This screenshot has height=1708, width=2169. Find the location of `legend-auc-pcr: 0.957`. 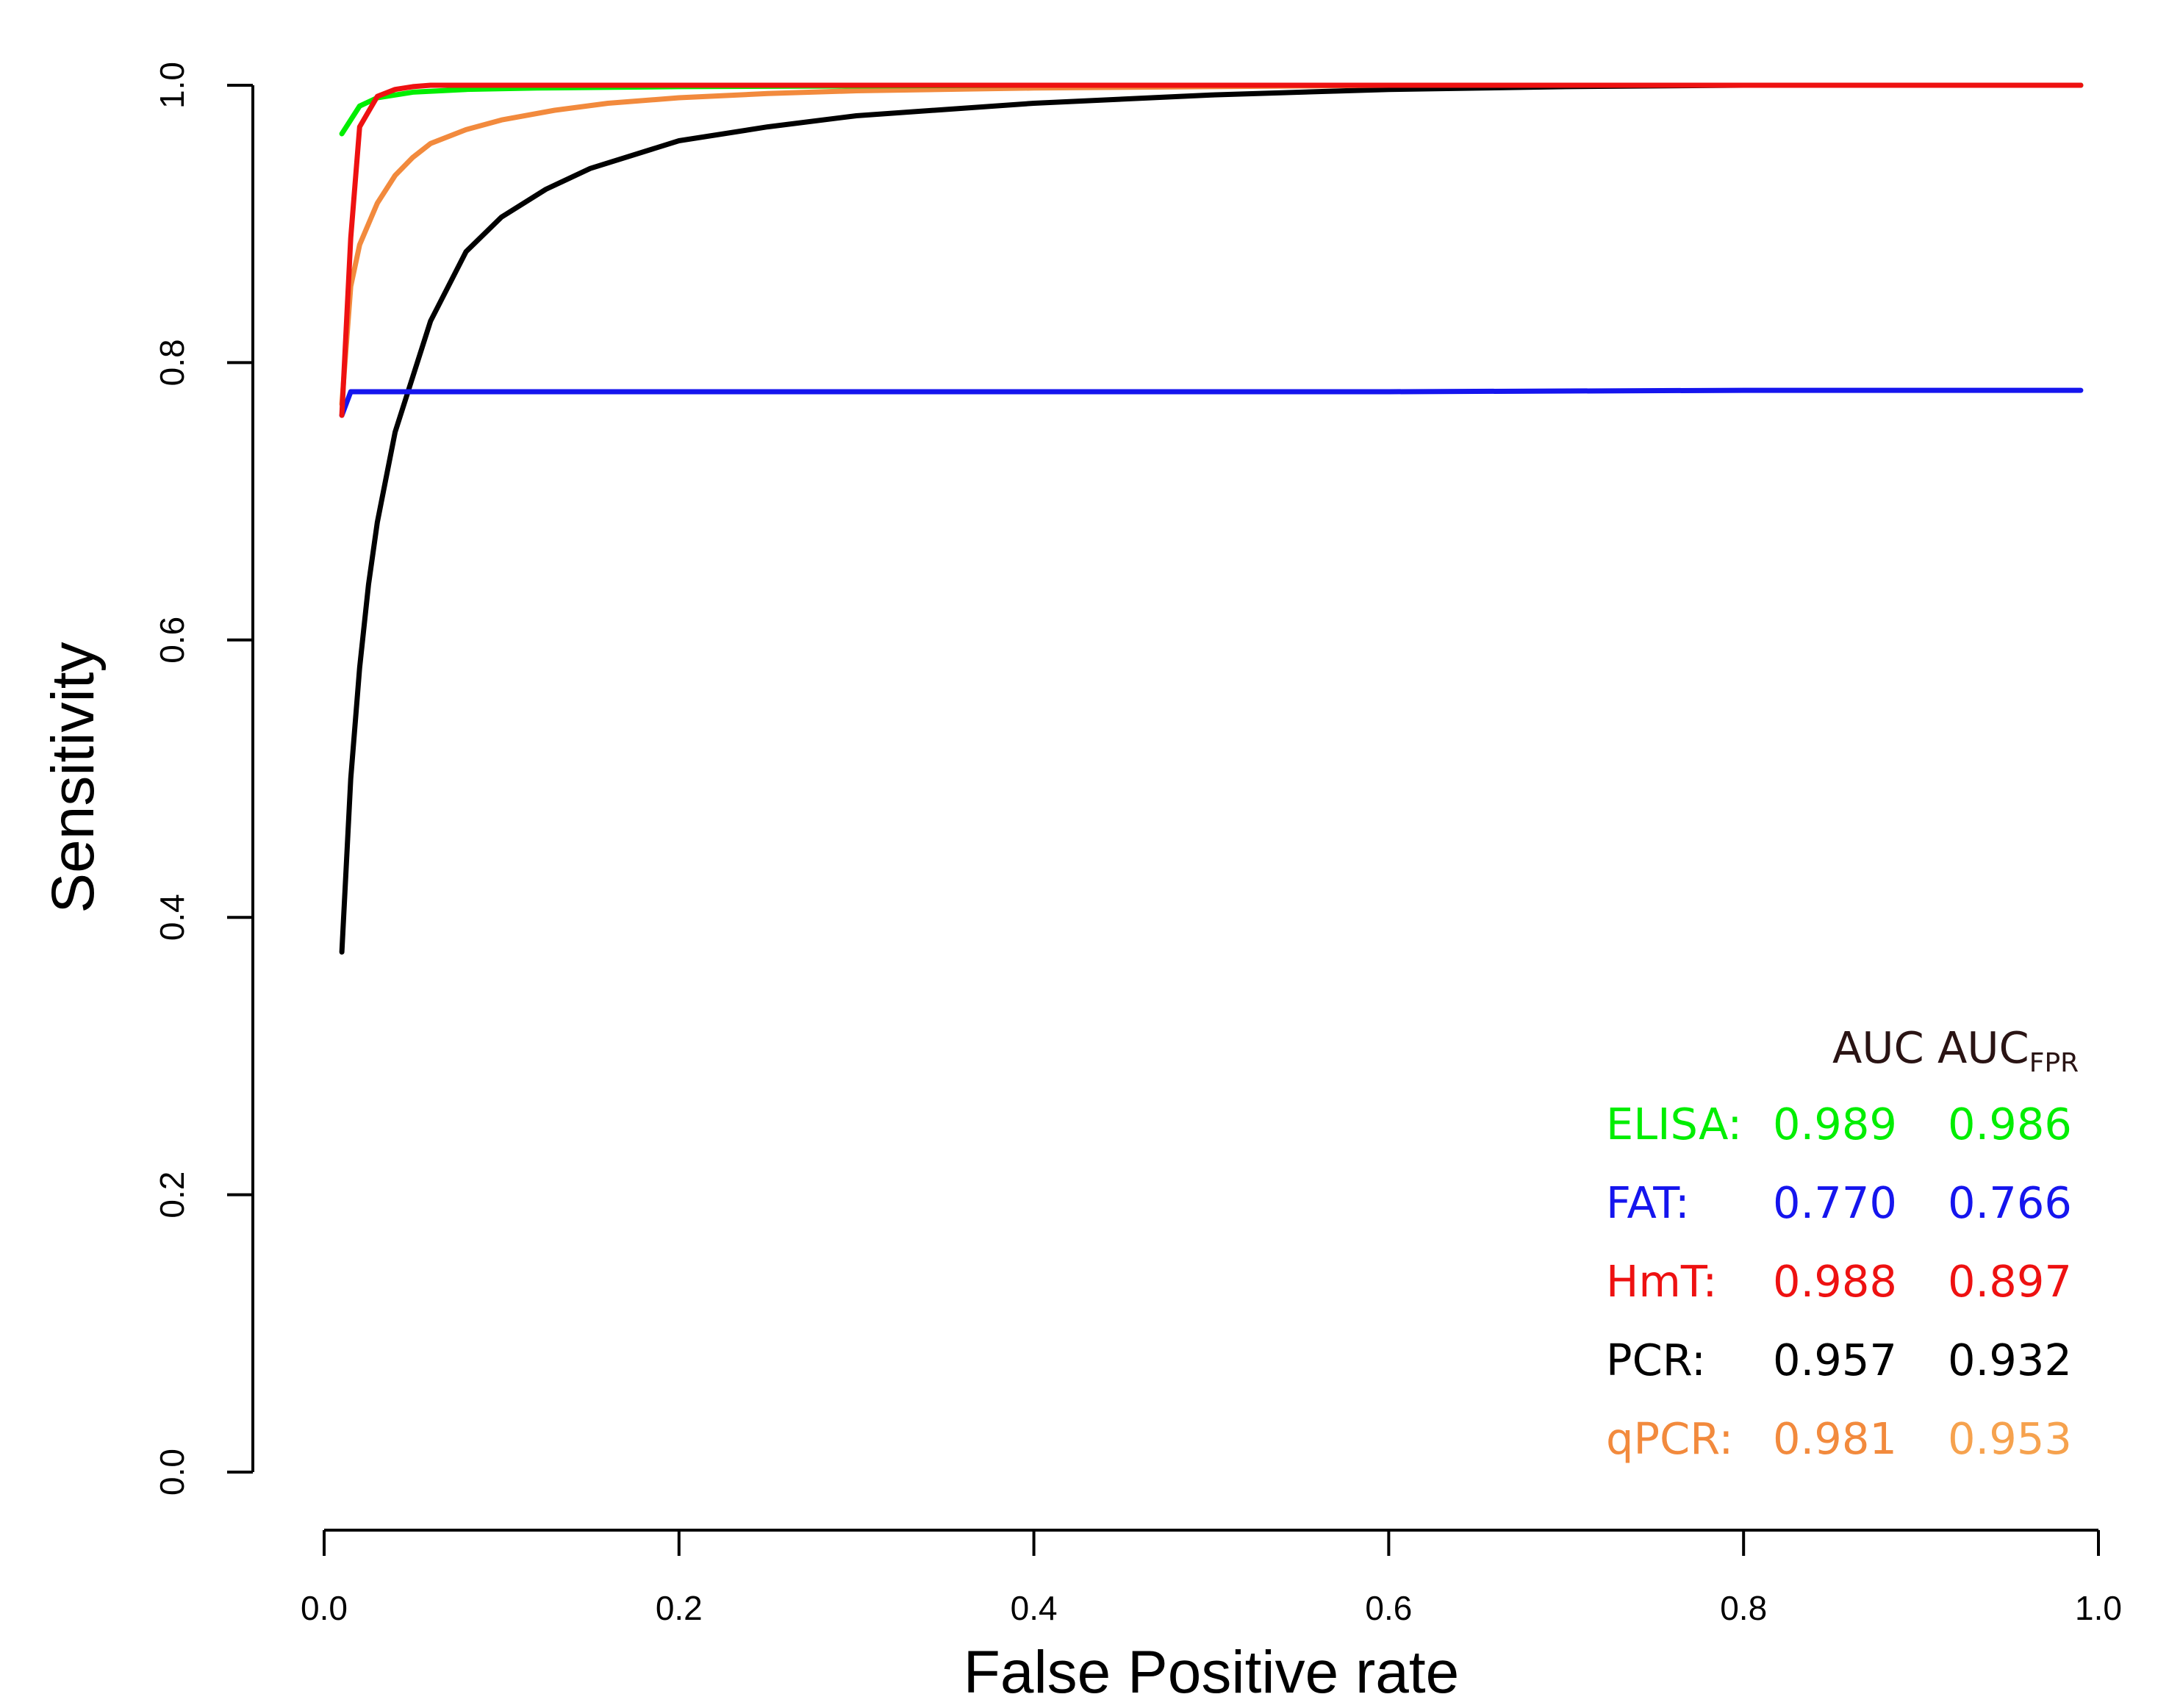

legend-auc-pcr: 0.957 is located at coordinates (1835, 1360).